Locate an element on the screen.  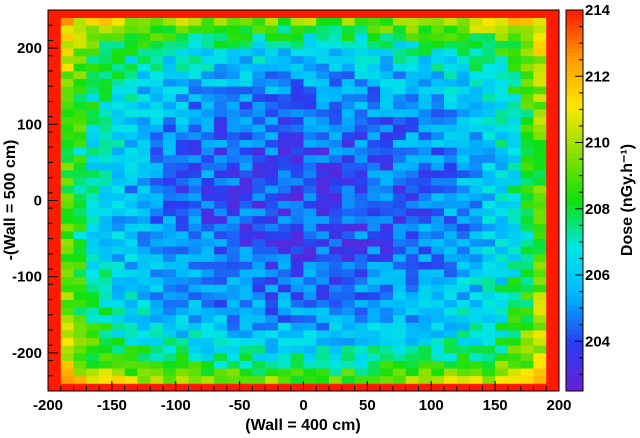
colorbar-tick-label: 210 is located at coordinates (597, 143).